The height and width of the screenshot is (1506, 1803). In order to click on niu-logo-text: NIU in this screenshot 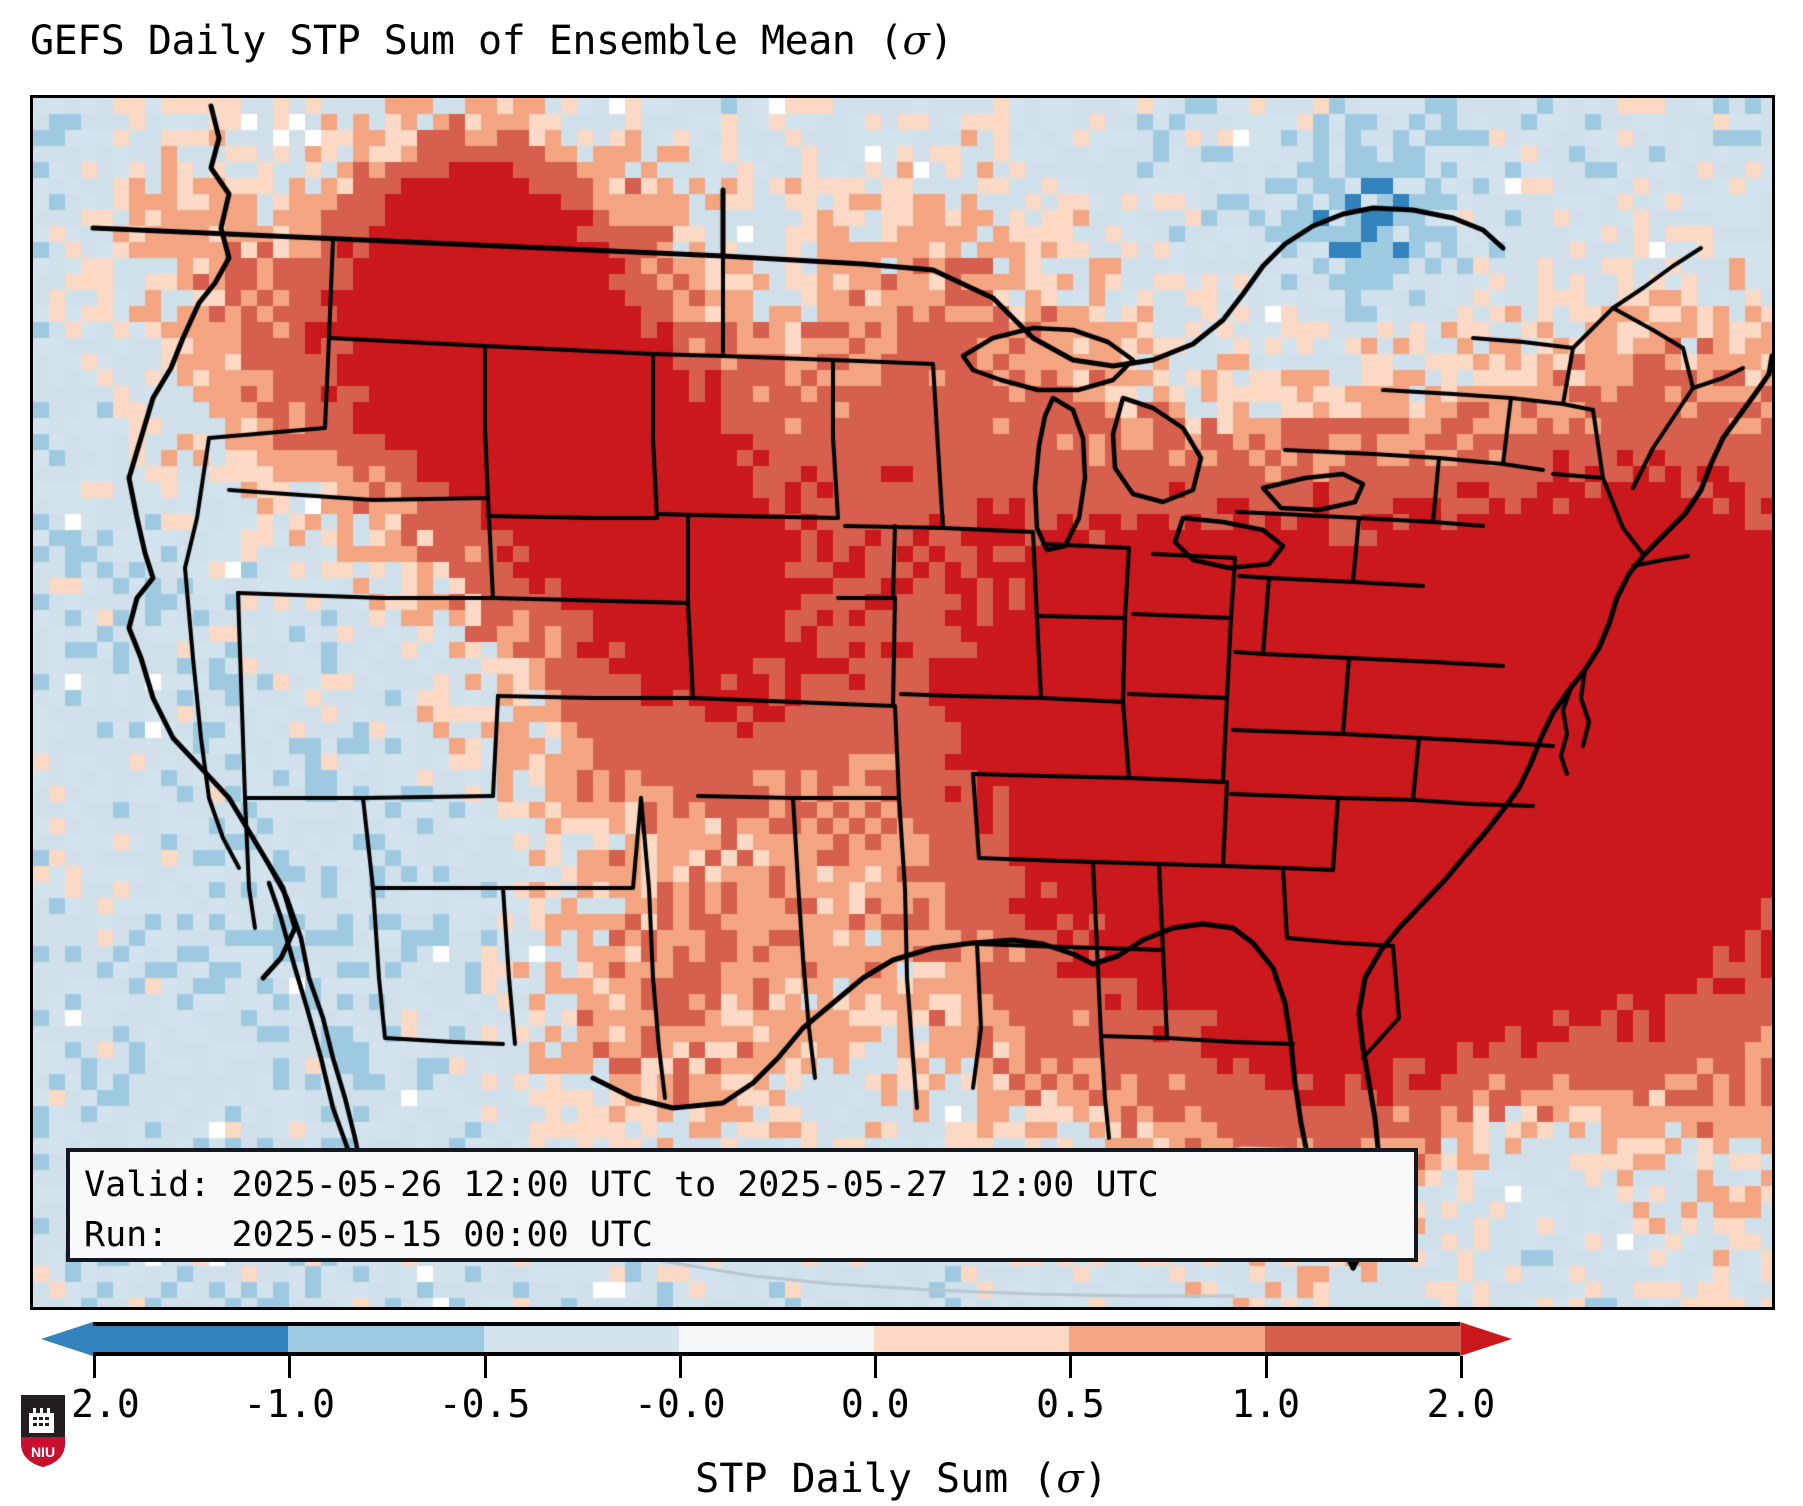, I will do `click(43, 1452)`.